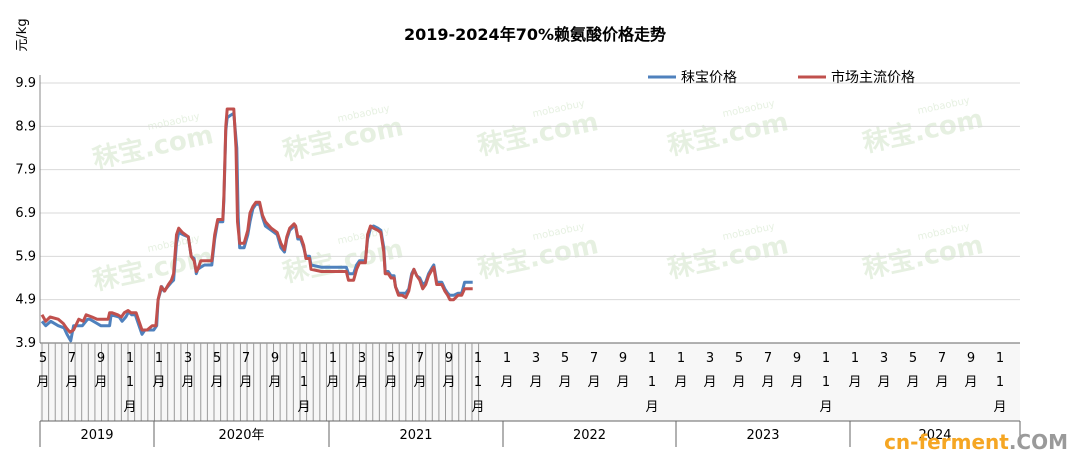 This screenshot has width=1080, height=467. Describe the element at coordinates (781, 77) in the screenshot. I see `legend: 秣宝价格 市场主流价格` at that location.